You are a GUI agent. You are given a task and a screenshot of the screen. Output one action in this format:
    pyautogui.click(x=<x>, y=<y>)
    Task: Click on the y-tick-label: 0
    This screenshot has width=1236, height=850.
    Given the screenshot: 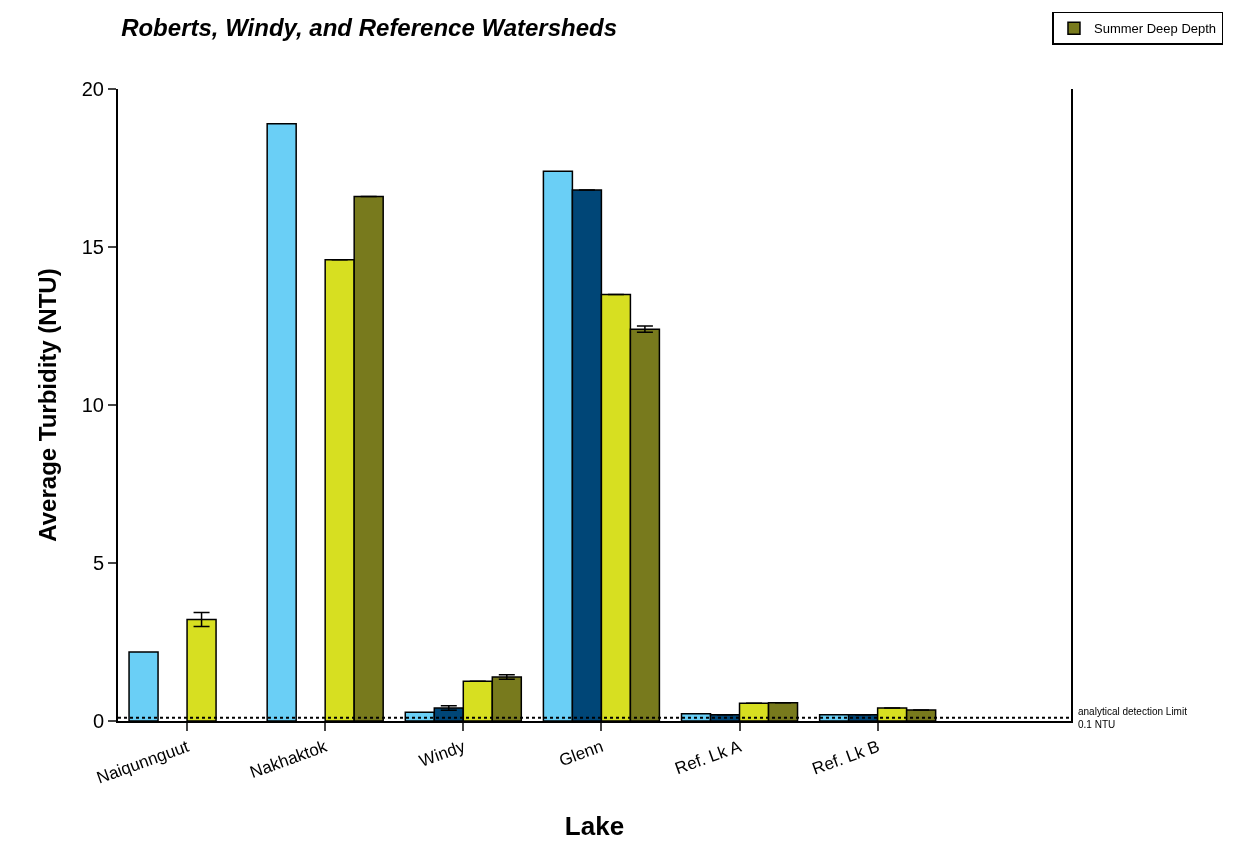 What is the action you would take?
    pyautogui.click(x=98, y=721)
    